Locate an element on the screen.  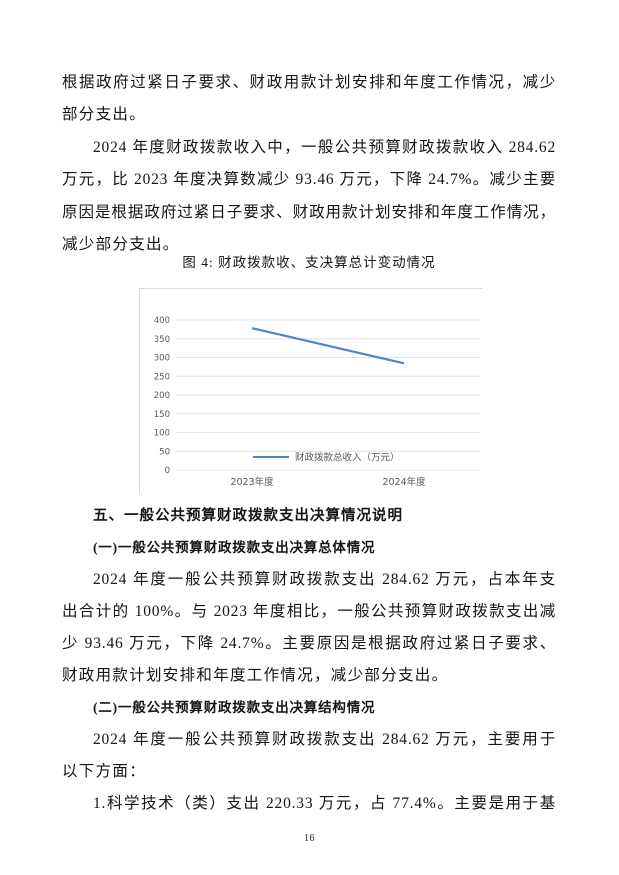
y-tick-label: 400 is located at coordinates (162, 321).